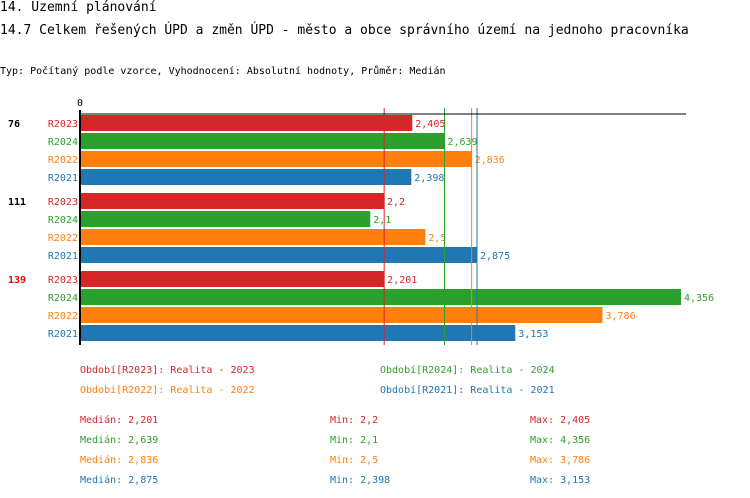  I want to click on stat-median: Medián: 2,875, so click(119, 480).